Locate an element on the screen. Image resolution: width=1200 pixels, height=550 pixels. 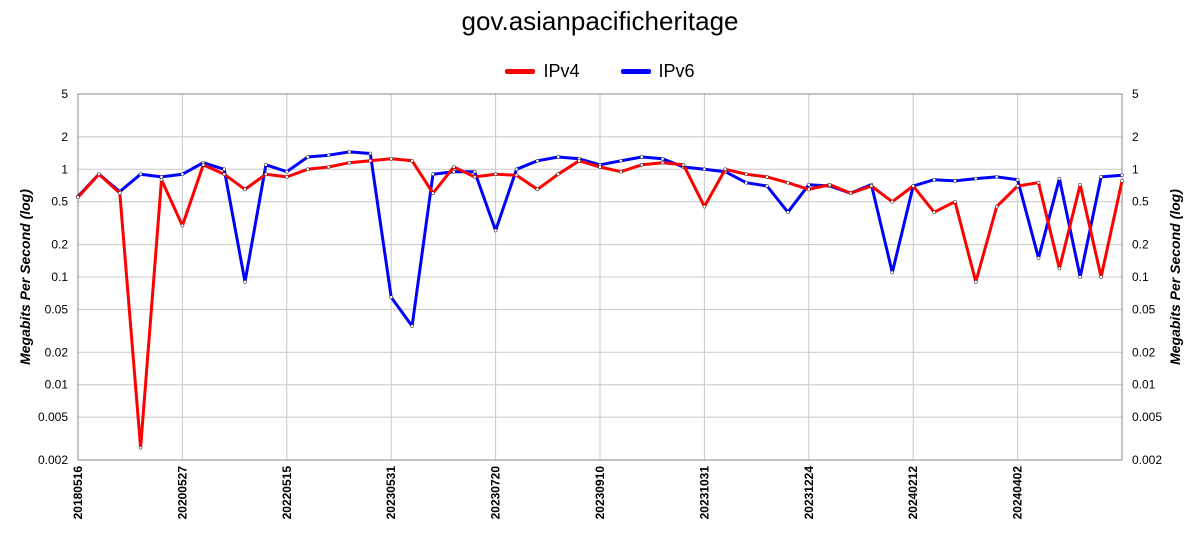
y-tick-label-left: 0.002 is located at coordinates (53, 460).